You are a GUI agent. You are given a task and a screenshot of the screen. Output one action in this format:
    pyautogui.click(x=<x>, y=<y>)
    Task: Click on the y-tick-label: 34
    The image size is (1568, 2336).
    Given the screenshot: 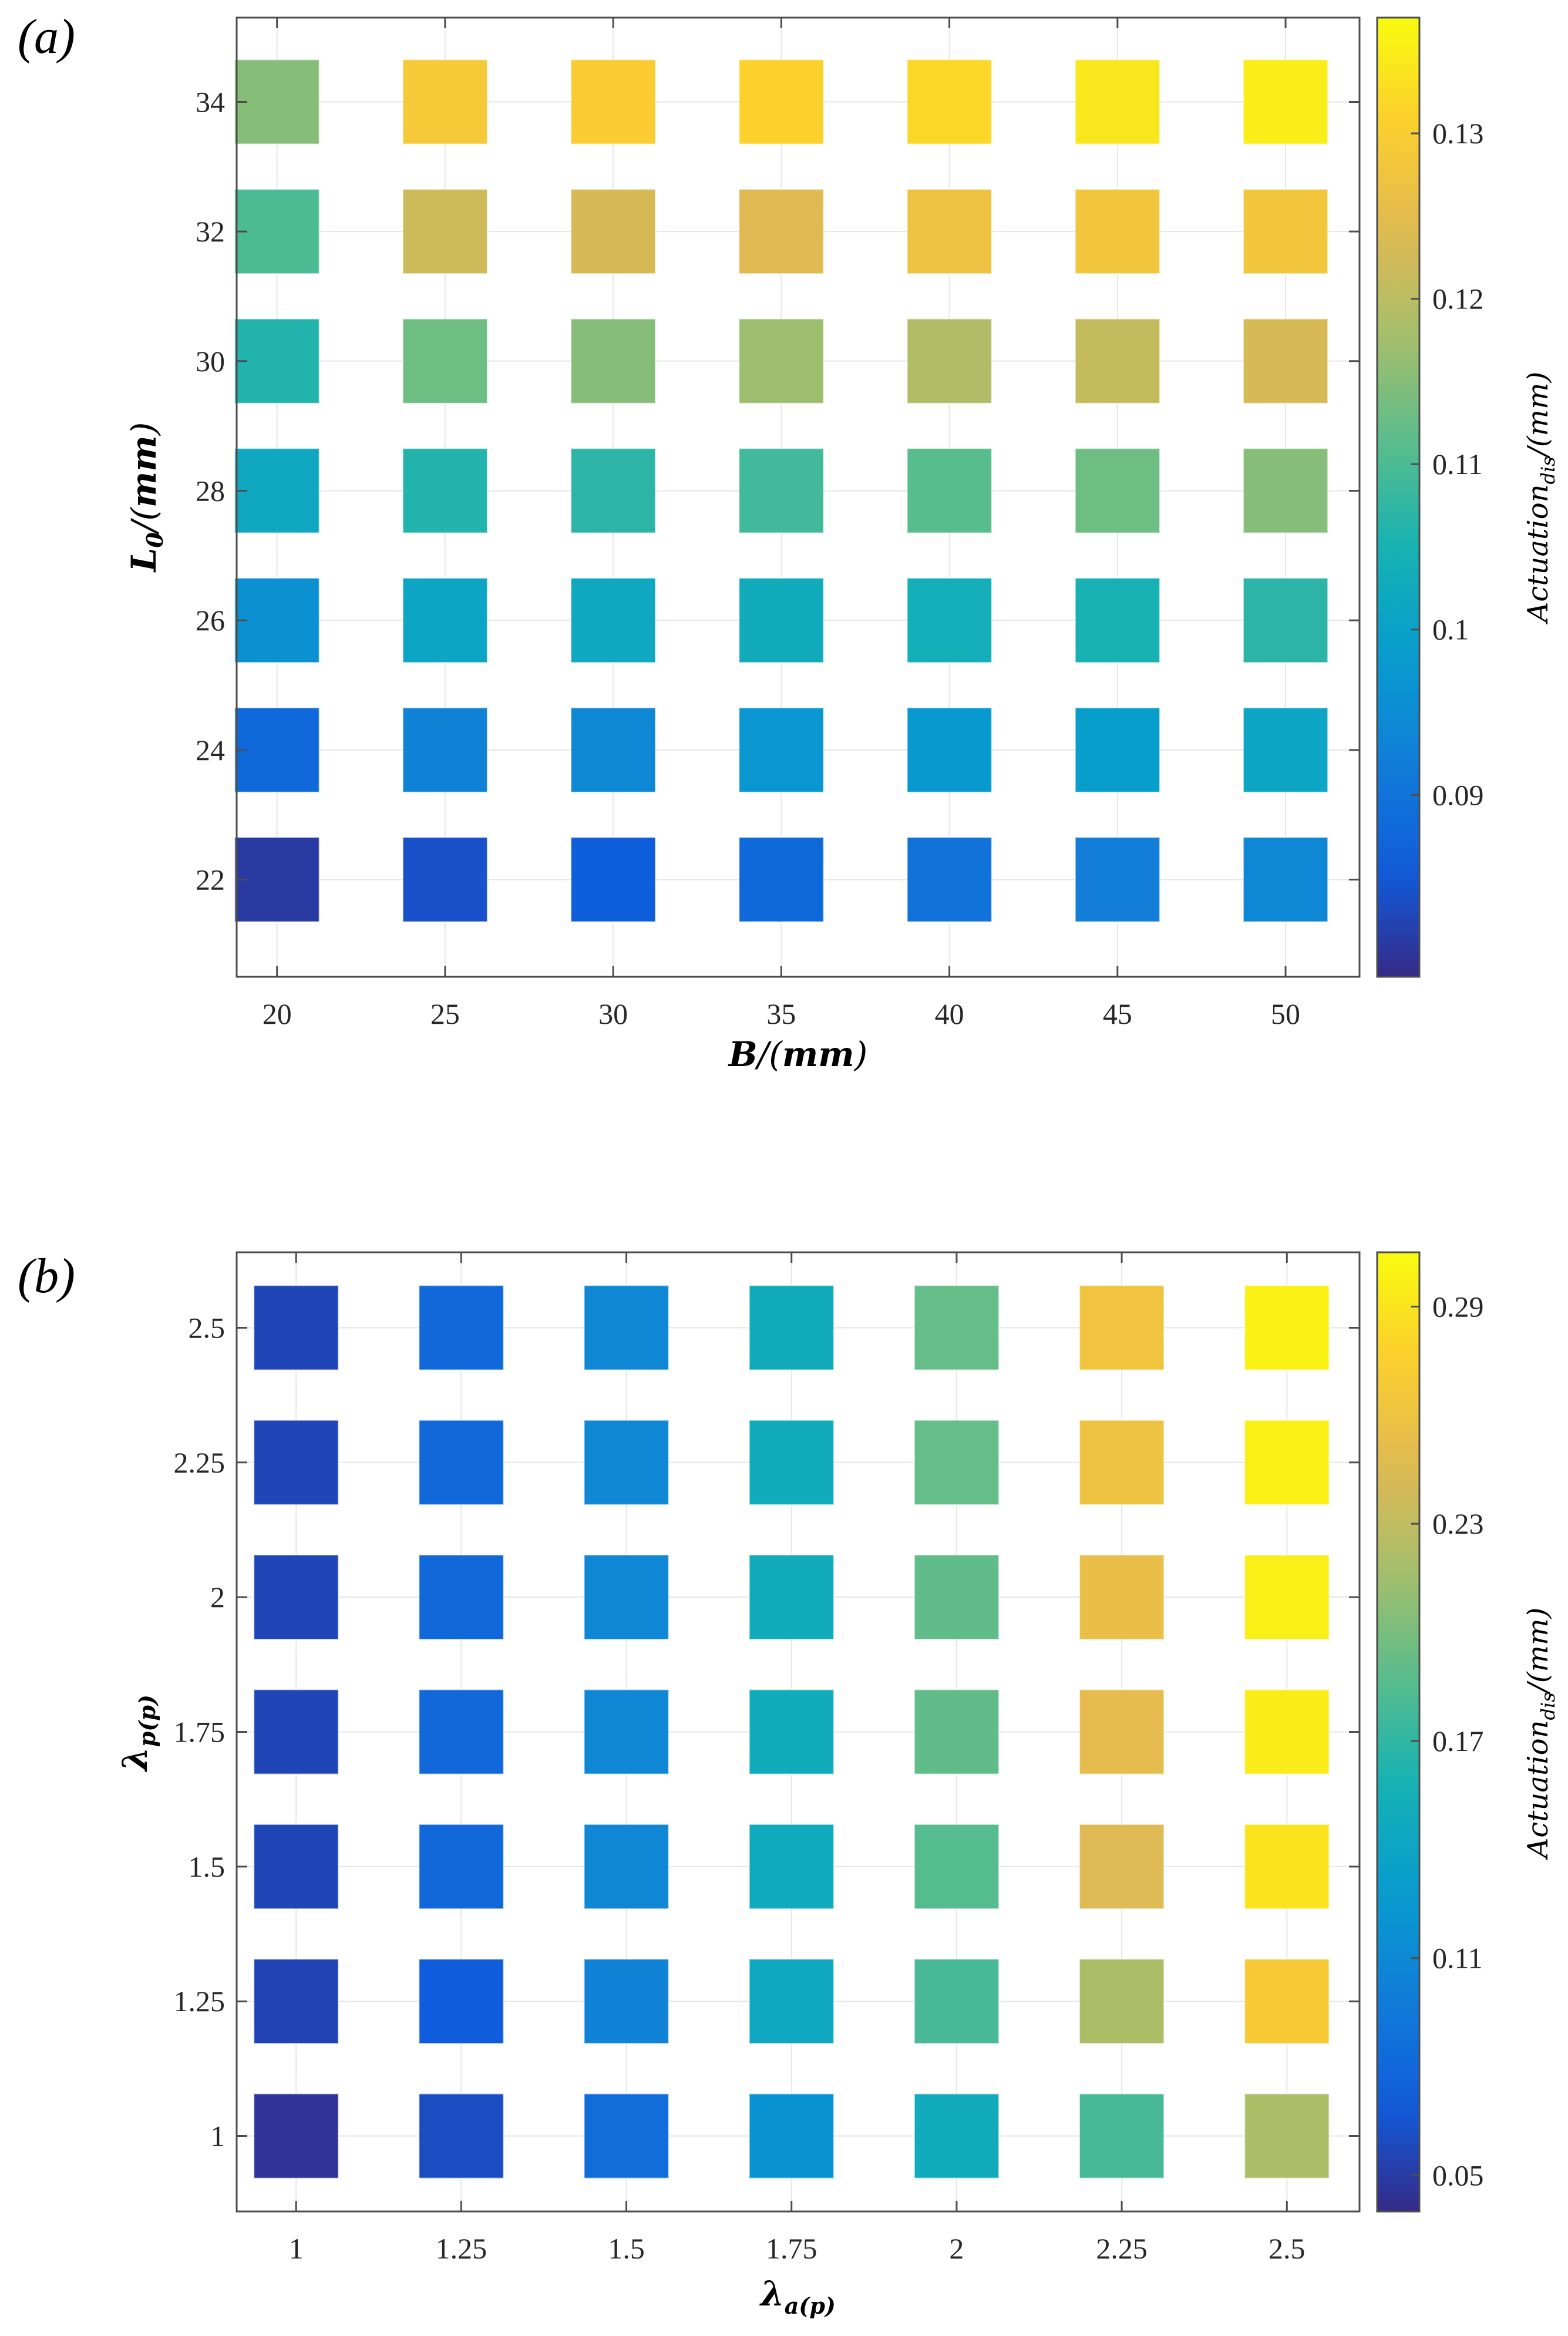 What is the action you would take?
    pyautogui.click(x=211, y=102)
    